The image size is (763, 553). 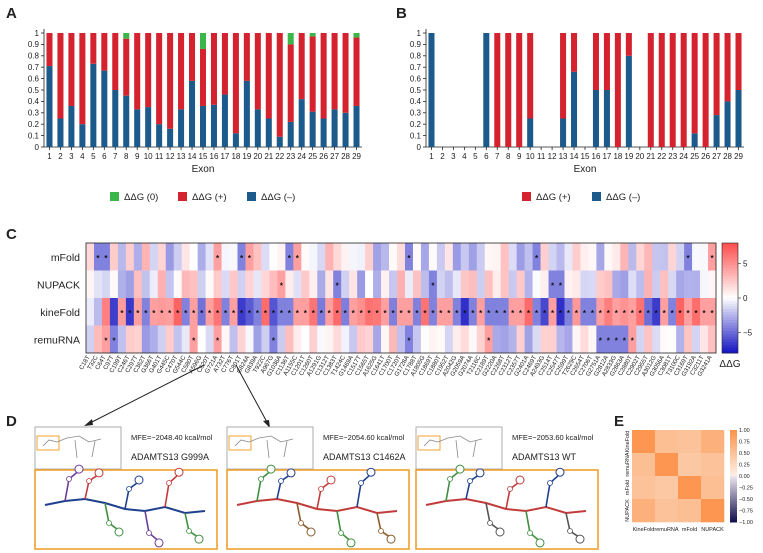 What do you see at coordinates (650, 156) in the screenshot?
I see `chart-b-xtick-label: 21` at bounding box center [650, 156].